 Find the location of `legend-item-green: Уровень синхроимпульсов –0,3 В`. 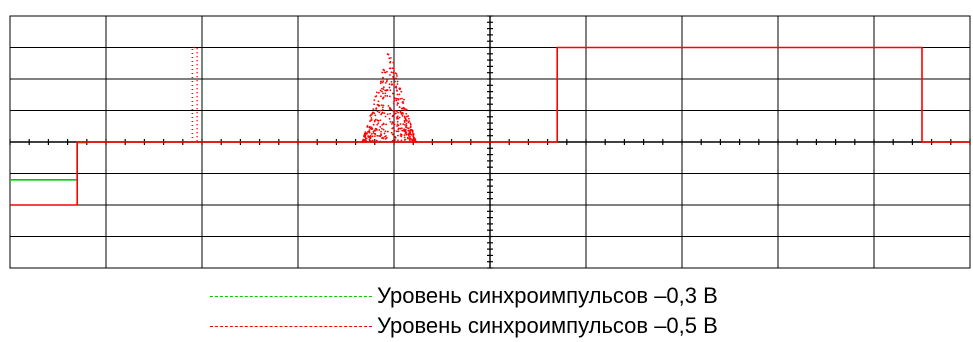

legend-item-green: Уровень синхроимпульсов –0,3 В is located at coordinates (486, 297).